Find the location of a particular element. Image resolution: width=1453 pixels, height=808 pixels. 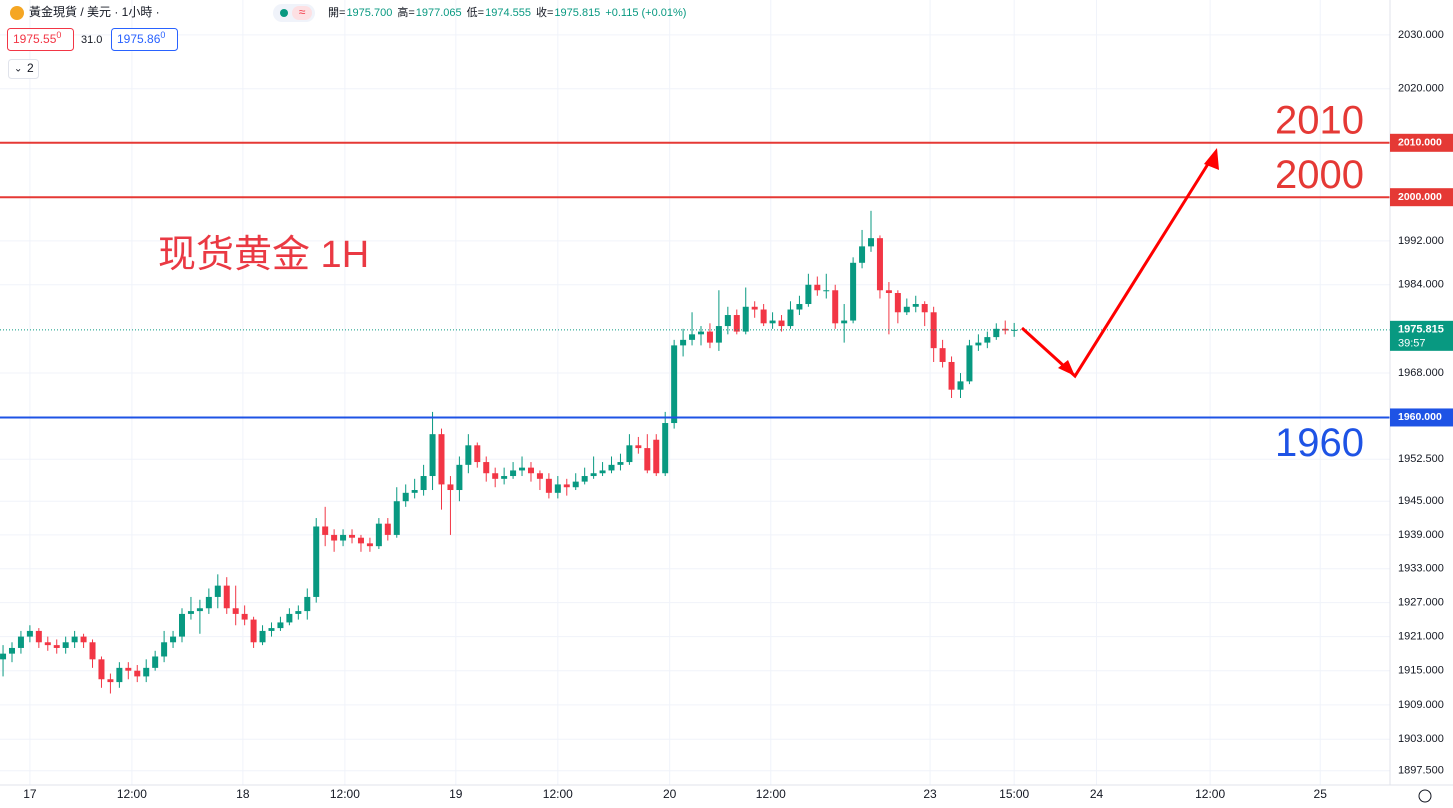

delay-badge is located at coordinates (302, 13).